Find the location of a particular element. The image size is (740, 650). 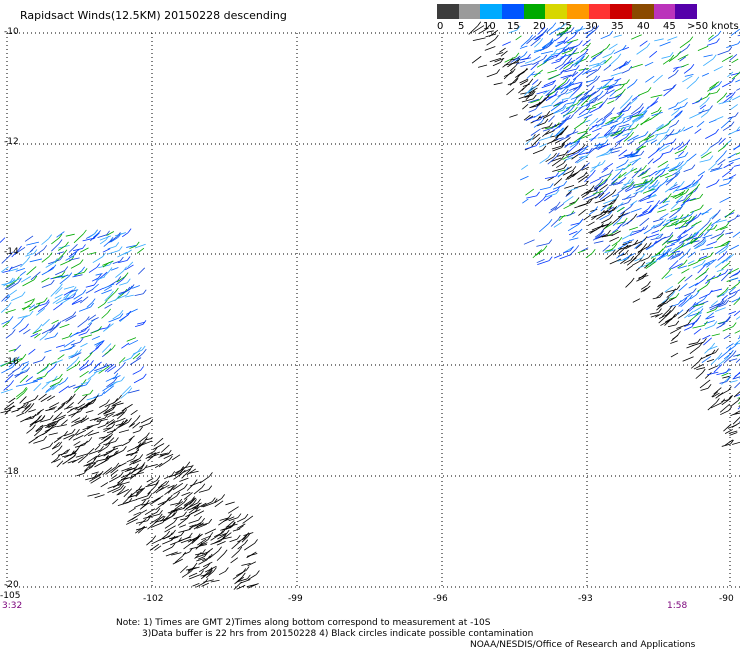

lon-label: -99 is located at coordinates (295, 599).